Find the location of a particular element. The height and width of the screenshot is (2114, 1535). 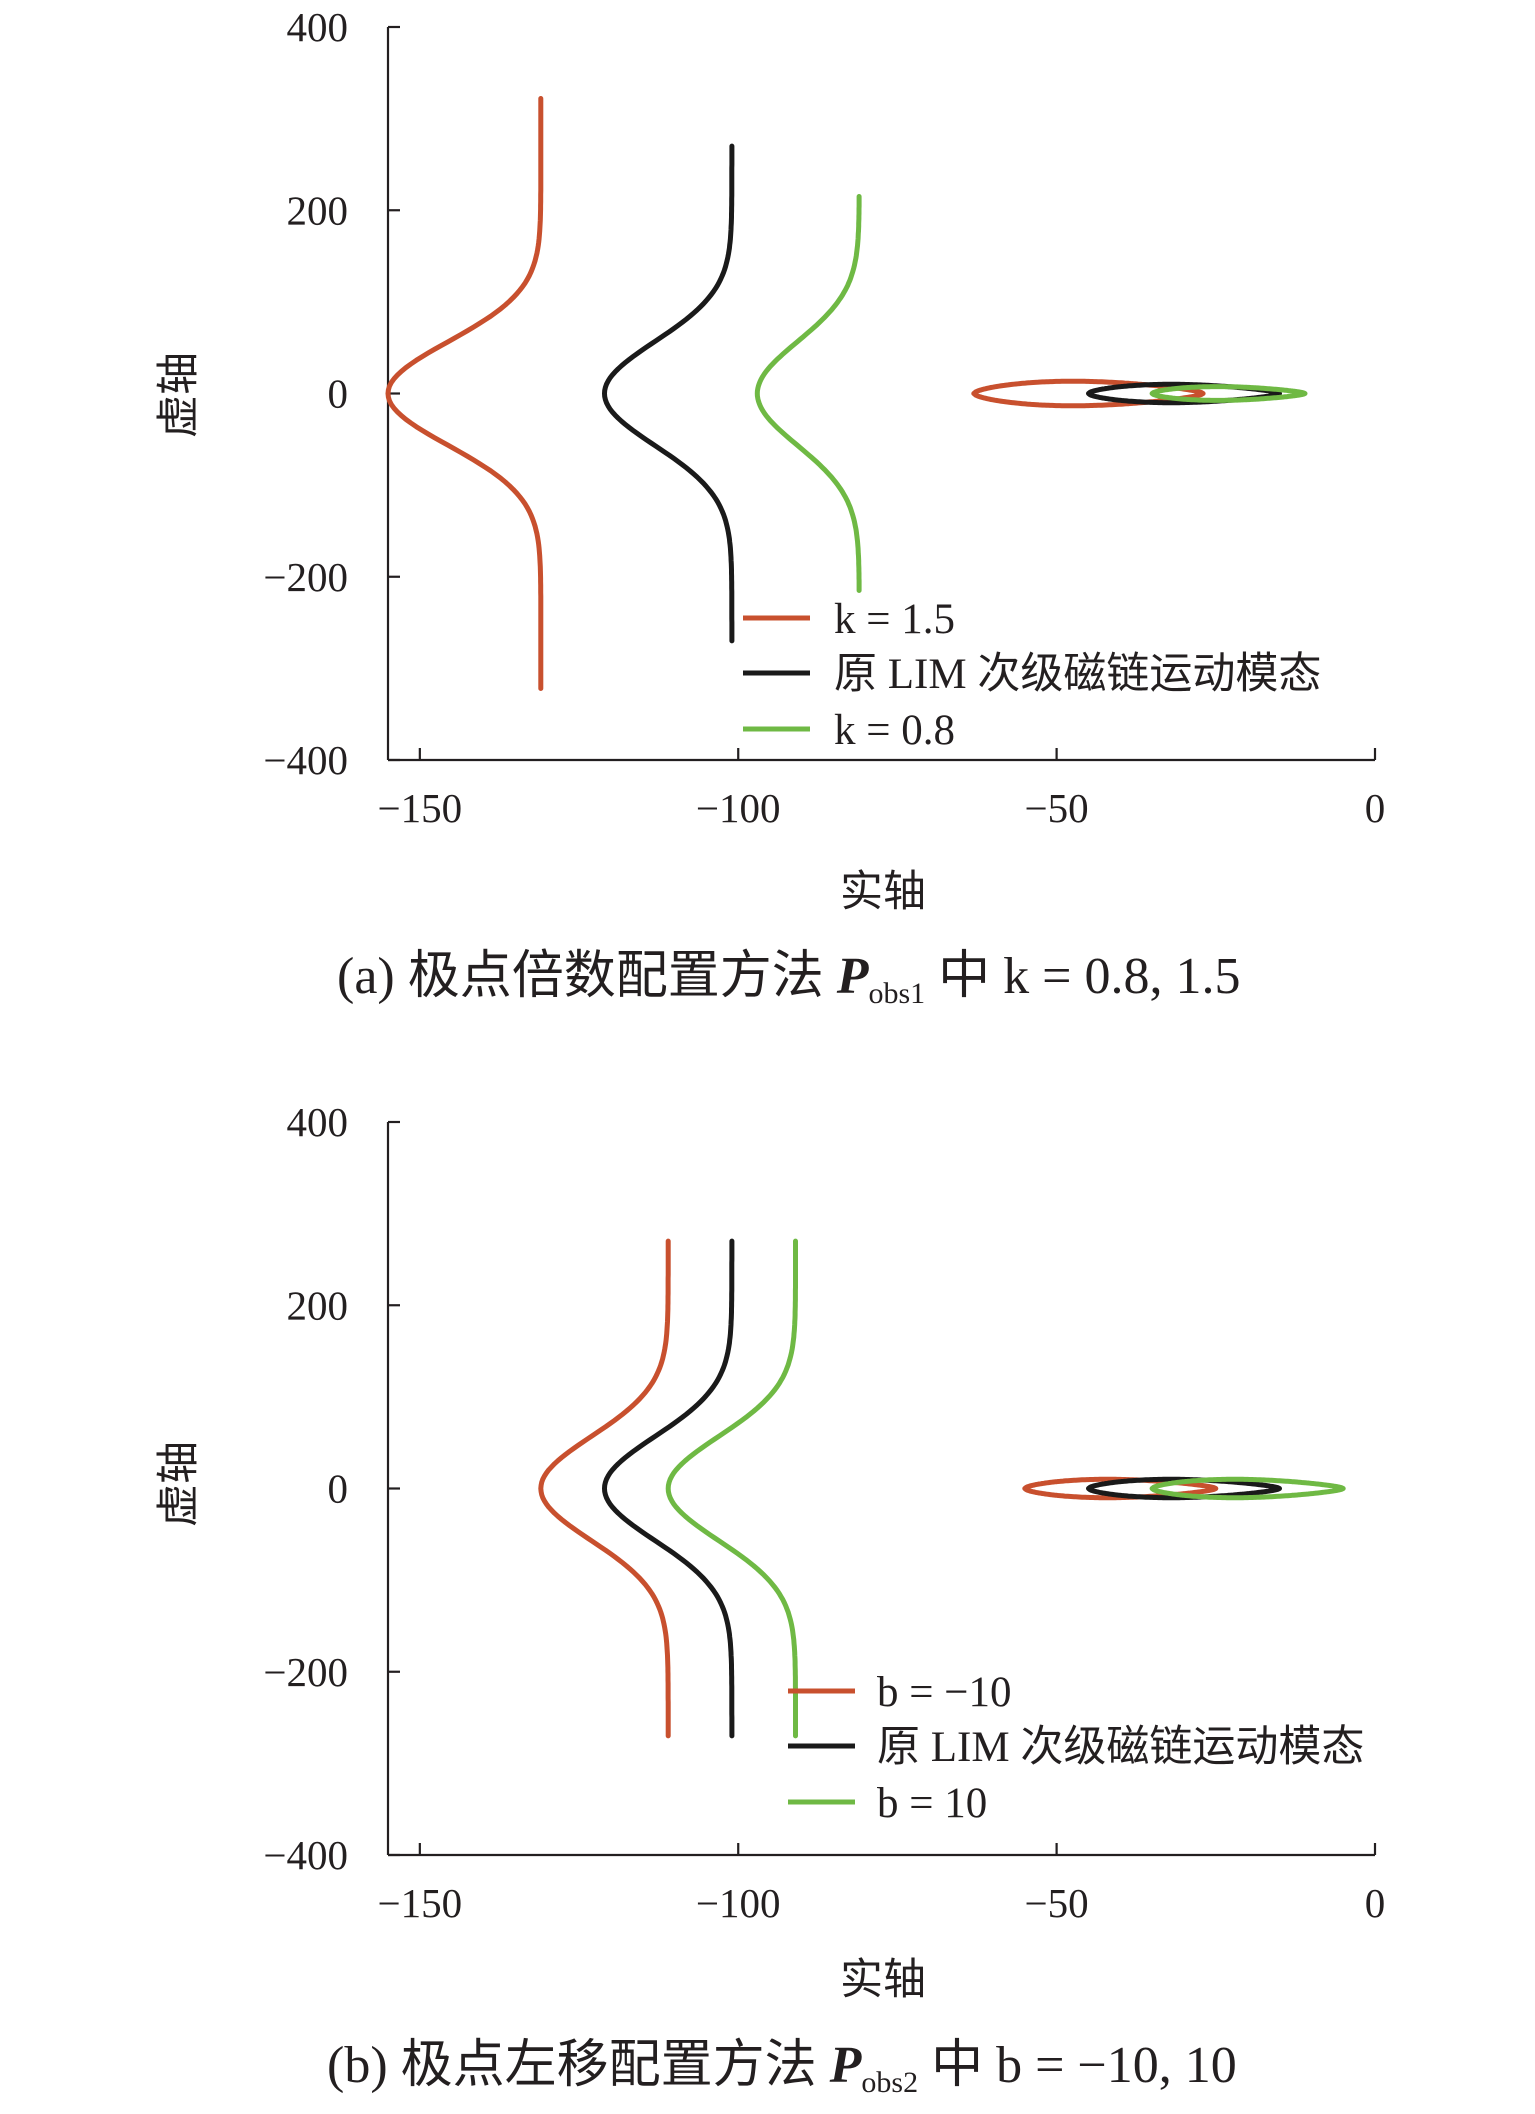

caption-suffix: 中 b = −10, 10 is located at coordinates (1077, 2065).